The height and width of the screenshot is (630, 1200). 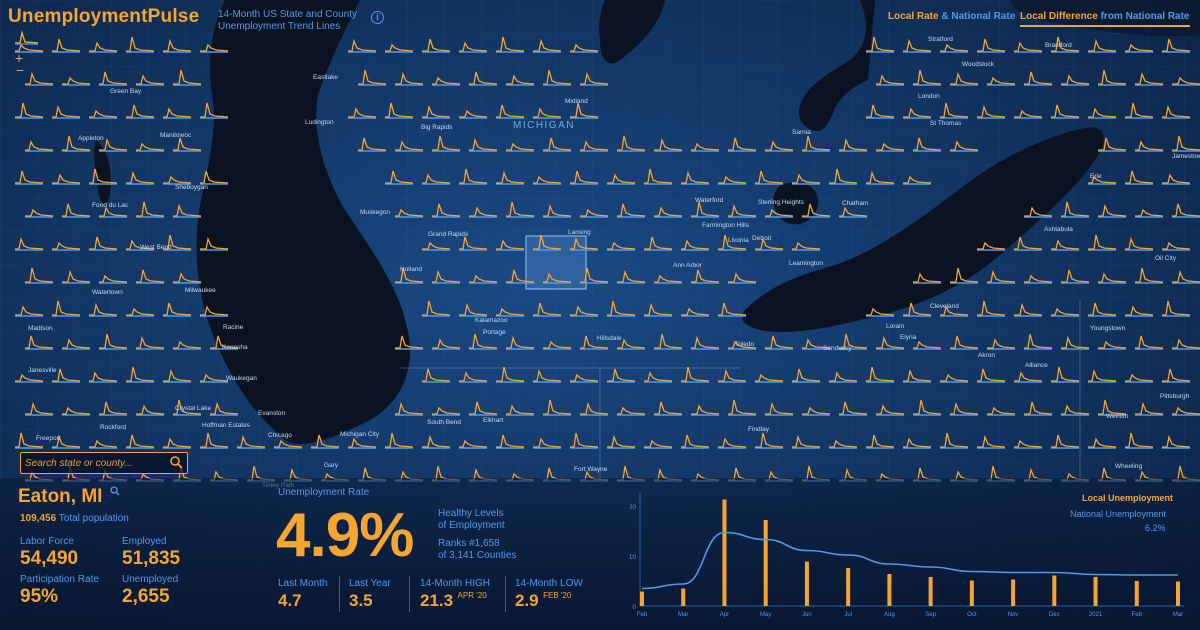 I want to click on zoom-in-button: +, so click(x=19, y=58).